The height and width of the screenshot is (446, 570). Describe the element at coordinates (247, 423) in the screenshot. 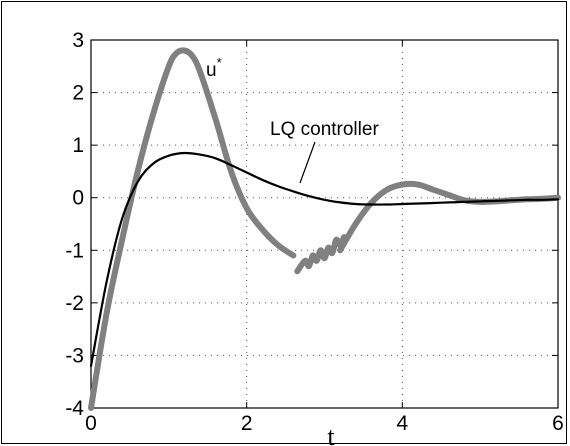

I see `x-tick-label: 2` at that location.